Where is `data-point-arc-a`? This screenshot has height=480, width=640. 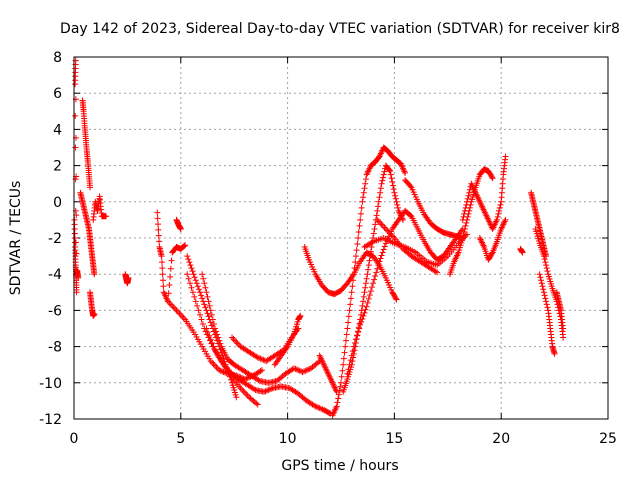 data-point-arc-a is located at coordinates (75, 147).